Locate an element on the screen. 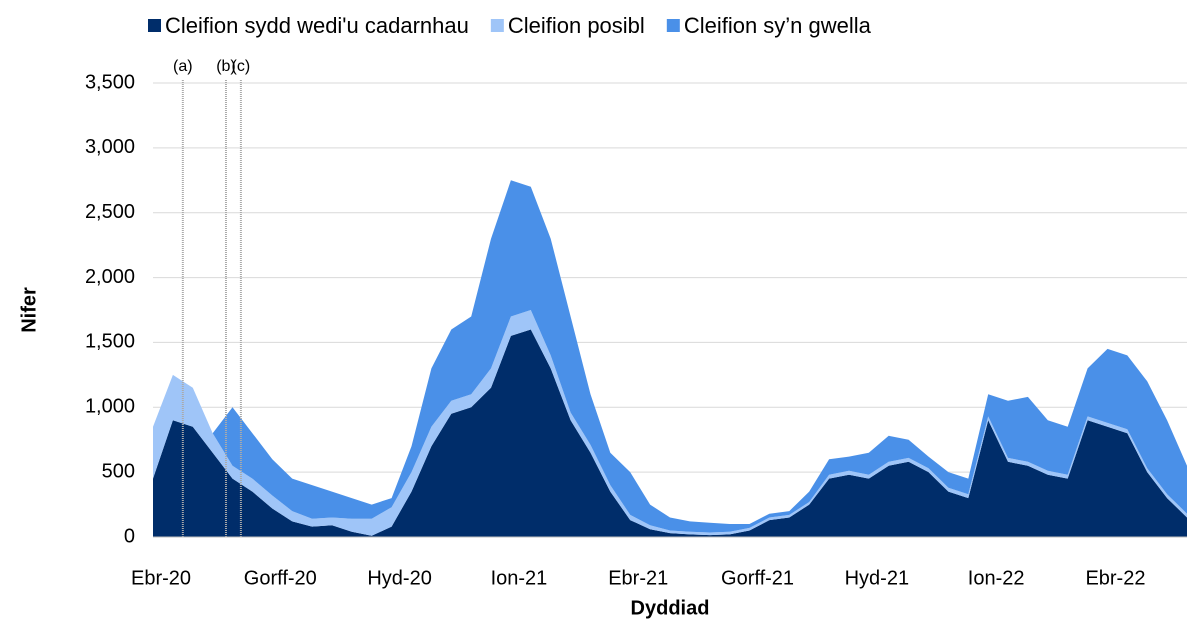 Image resolution: width=1187 pixels, height=623 pixels. y-tick-label: 1,000 is located at coordinates (110, 407).